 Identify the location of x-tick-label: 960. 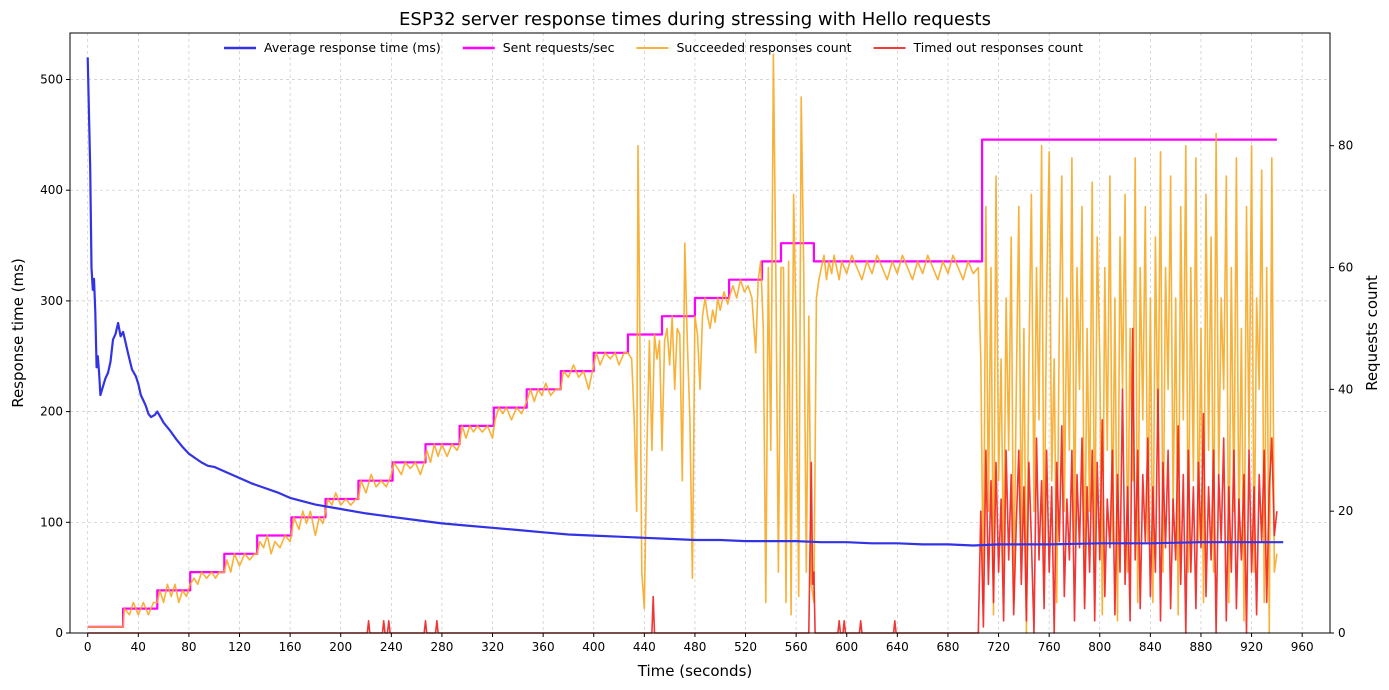
(1302, 647).